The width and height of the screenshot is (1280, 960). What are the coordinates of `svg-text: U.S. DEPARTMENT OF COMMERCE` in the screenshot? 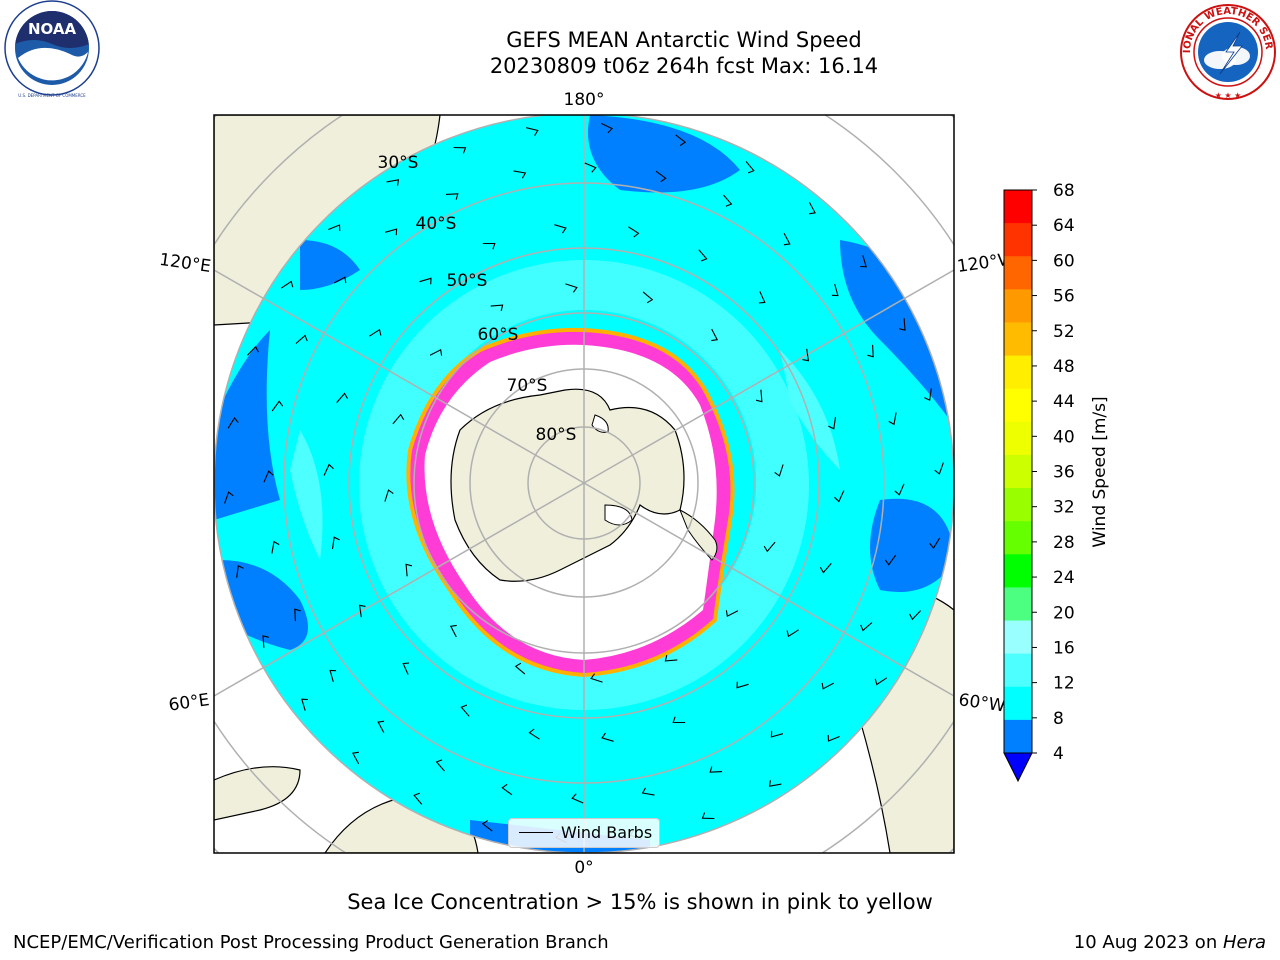 It's located at (52, 95).